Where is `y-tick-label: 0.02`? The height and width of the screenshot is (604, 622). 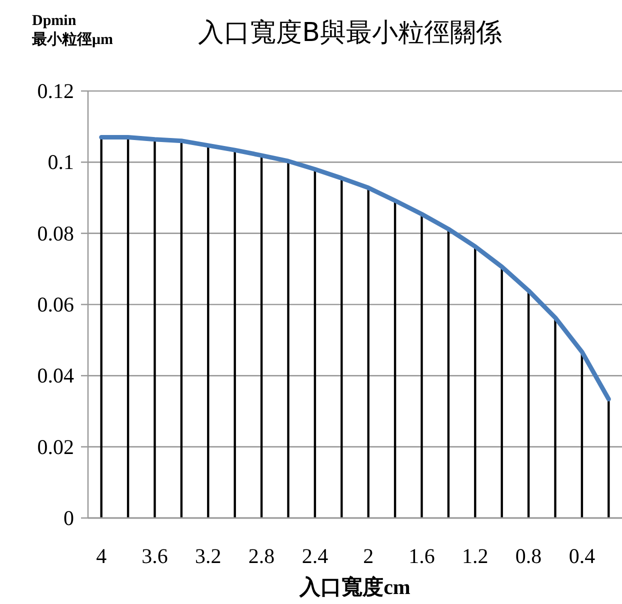
y-tick-label: 0.02 is located at coordinates (55, 446).